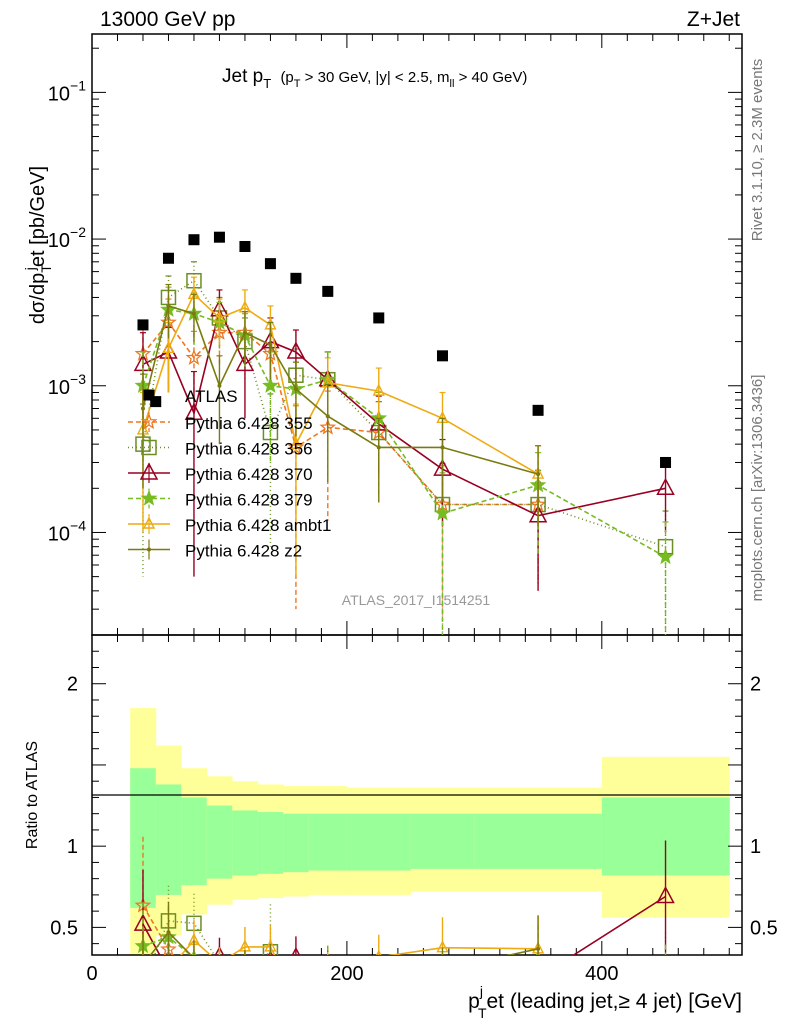  I want to click on y-tick-label: 10⁻¹, so click(67, 91).